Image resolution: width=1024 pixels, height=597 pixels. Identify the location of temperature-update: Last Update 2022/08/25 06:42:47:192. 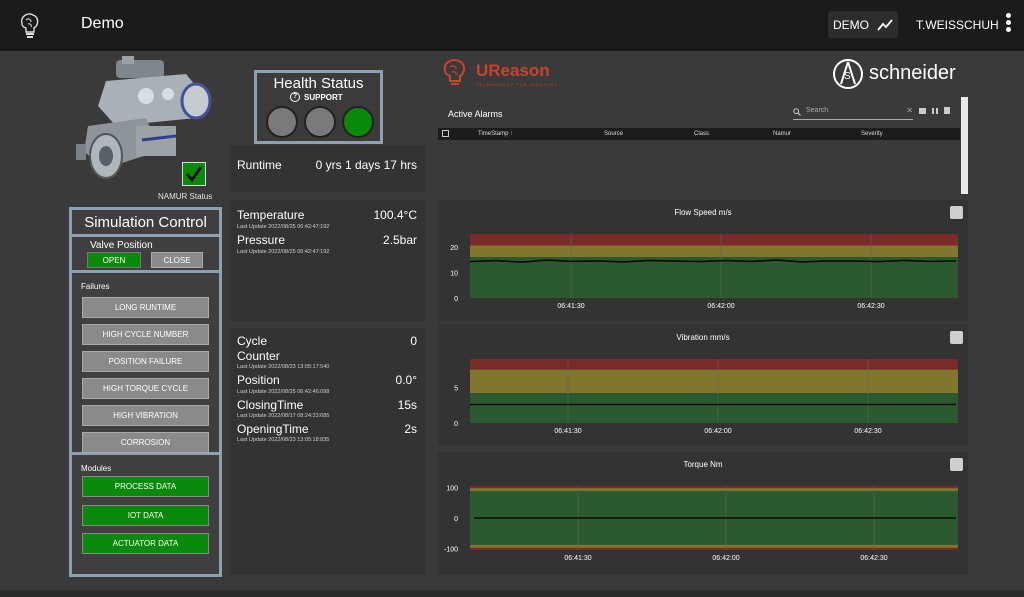
(283, 227).